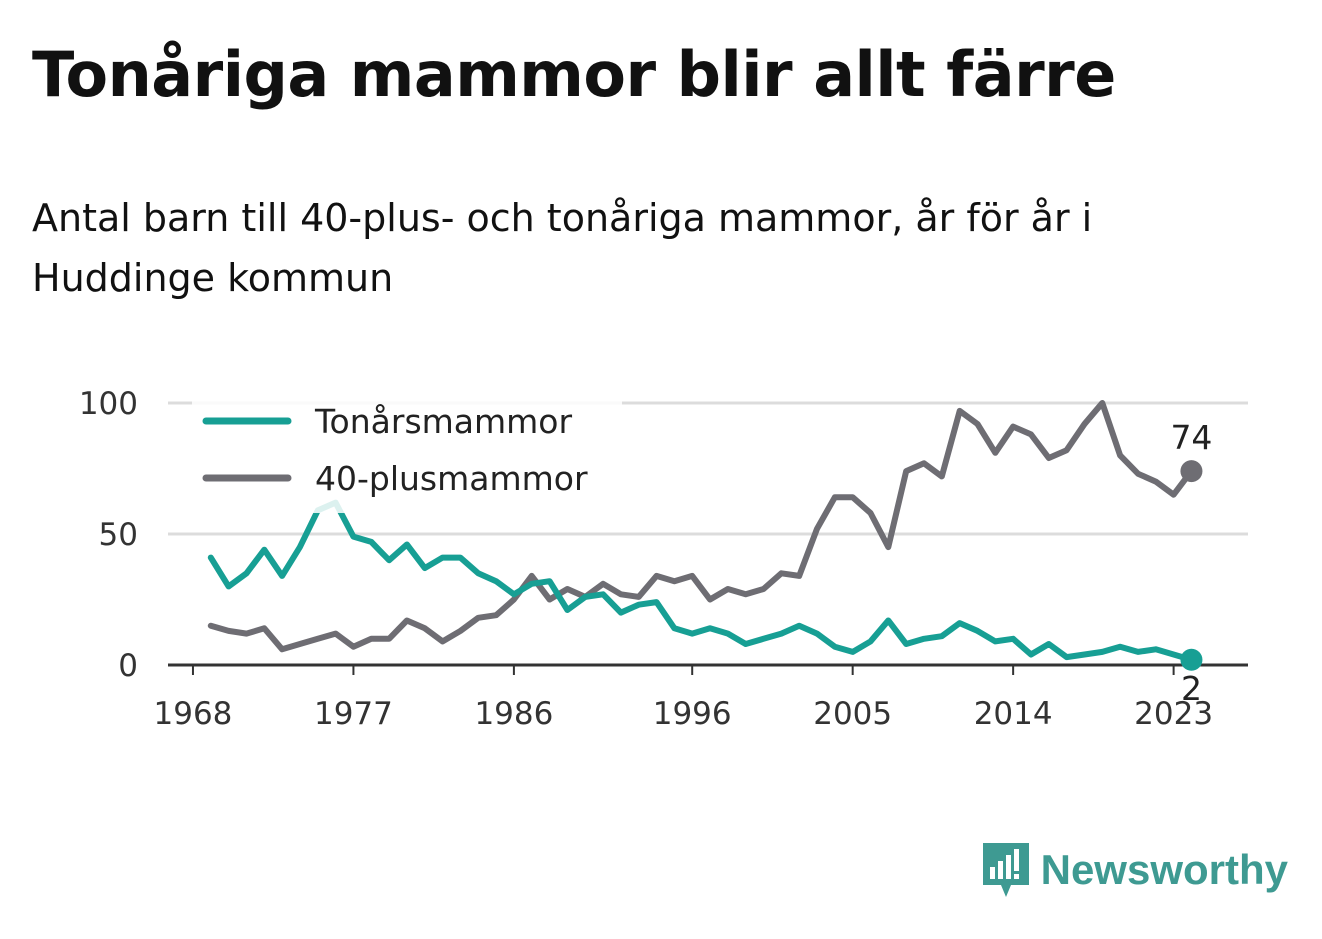 This screenshot has height=939, width=1322. Describe the element at coordinates (1164, 869) in the screenshot. I see `brand-name: Newsworthy` at that location.